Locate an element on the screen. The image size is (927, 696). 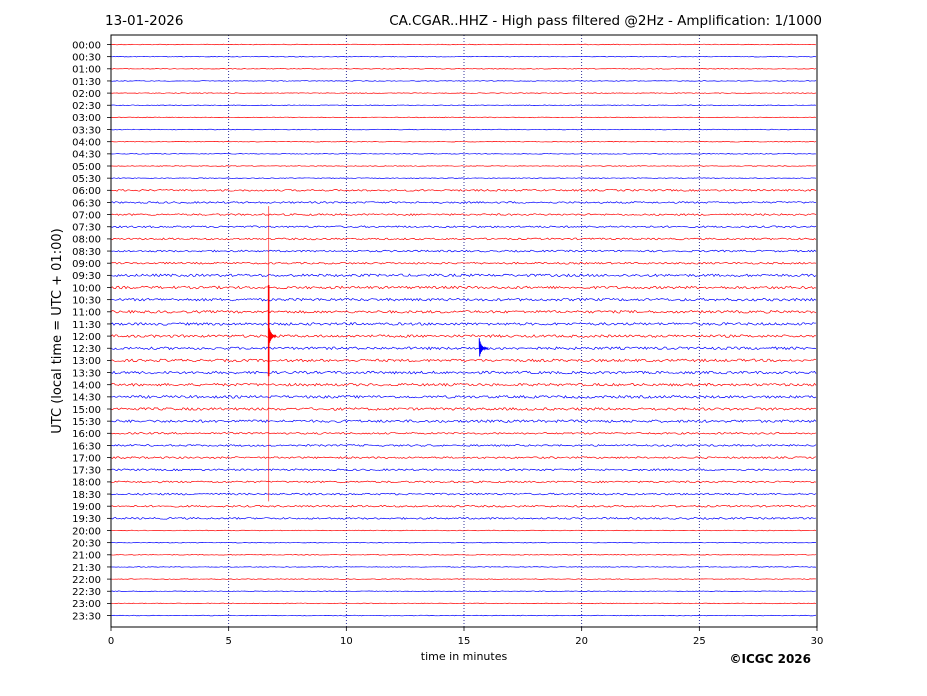
x-tick-label: 20 is located at coordinates (581, 641).